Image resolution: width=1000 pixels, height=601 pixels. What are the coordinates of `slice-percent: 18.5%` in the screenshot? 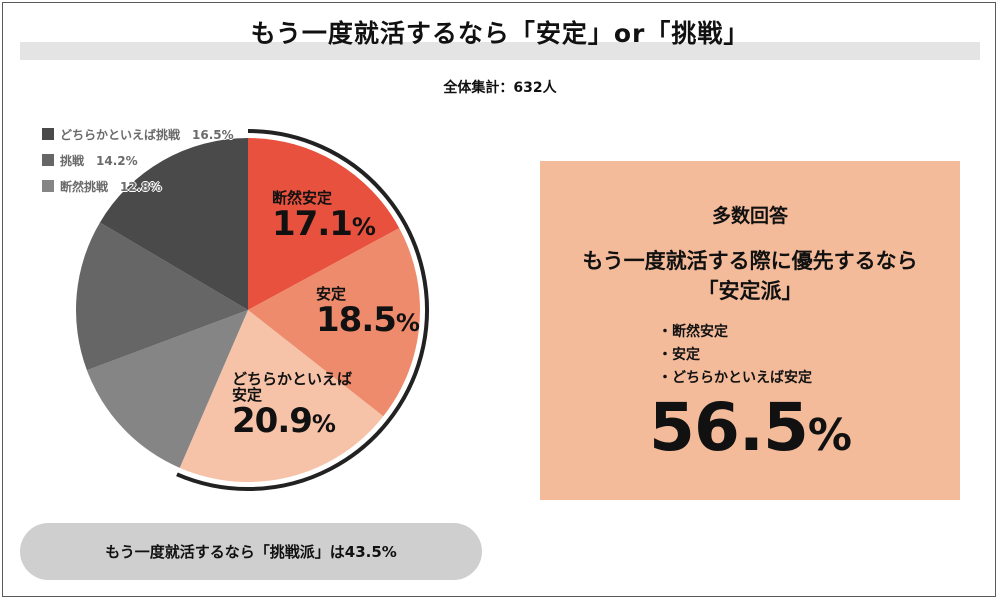 It's located at (368, 319).